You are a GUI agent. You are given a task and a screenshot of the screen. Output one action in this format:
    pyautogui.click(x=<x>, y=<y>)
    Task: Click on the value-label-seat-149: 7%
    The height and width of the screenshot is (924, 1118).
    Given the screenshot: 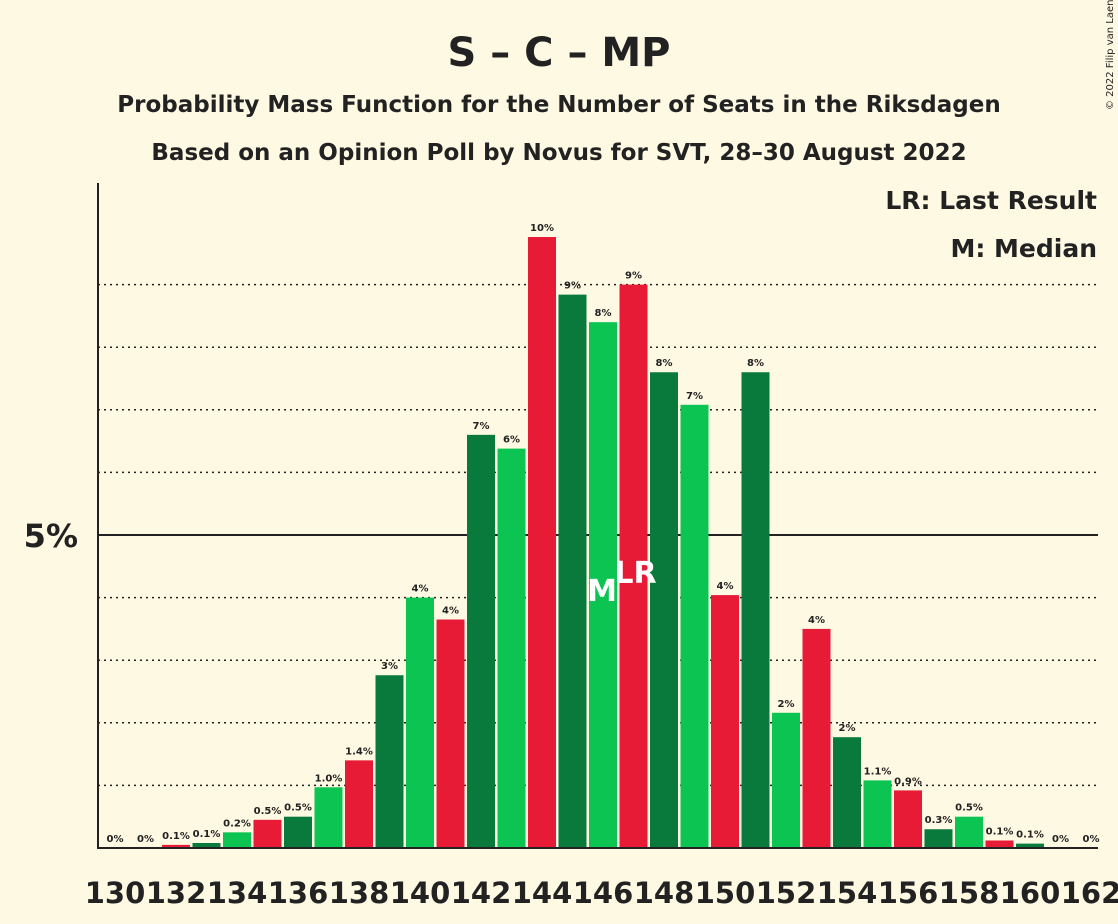 What is the action you would take?
    pyautogui.click(x=694, y=396)
    